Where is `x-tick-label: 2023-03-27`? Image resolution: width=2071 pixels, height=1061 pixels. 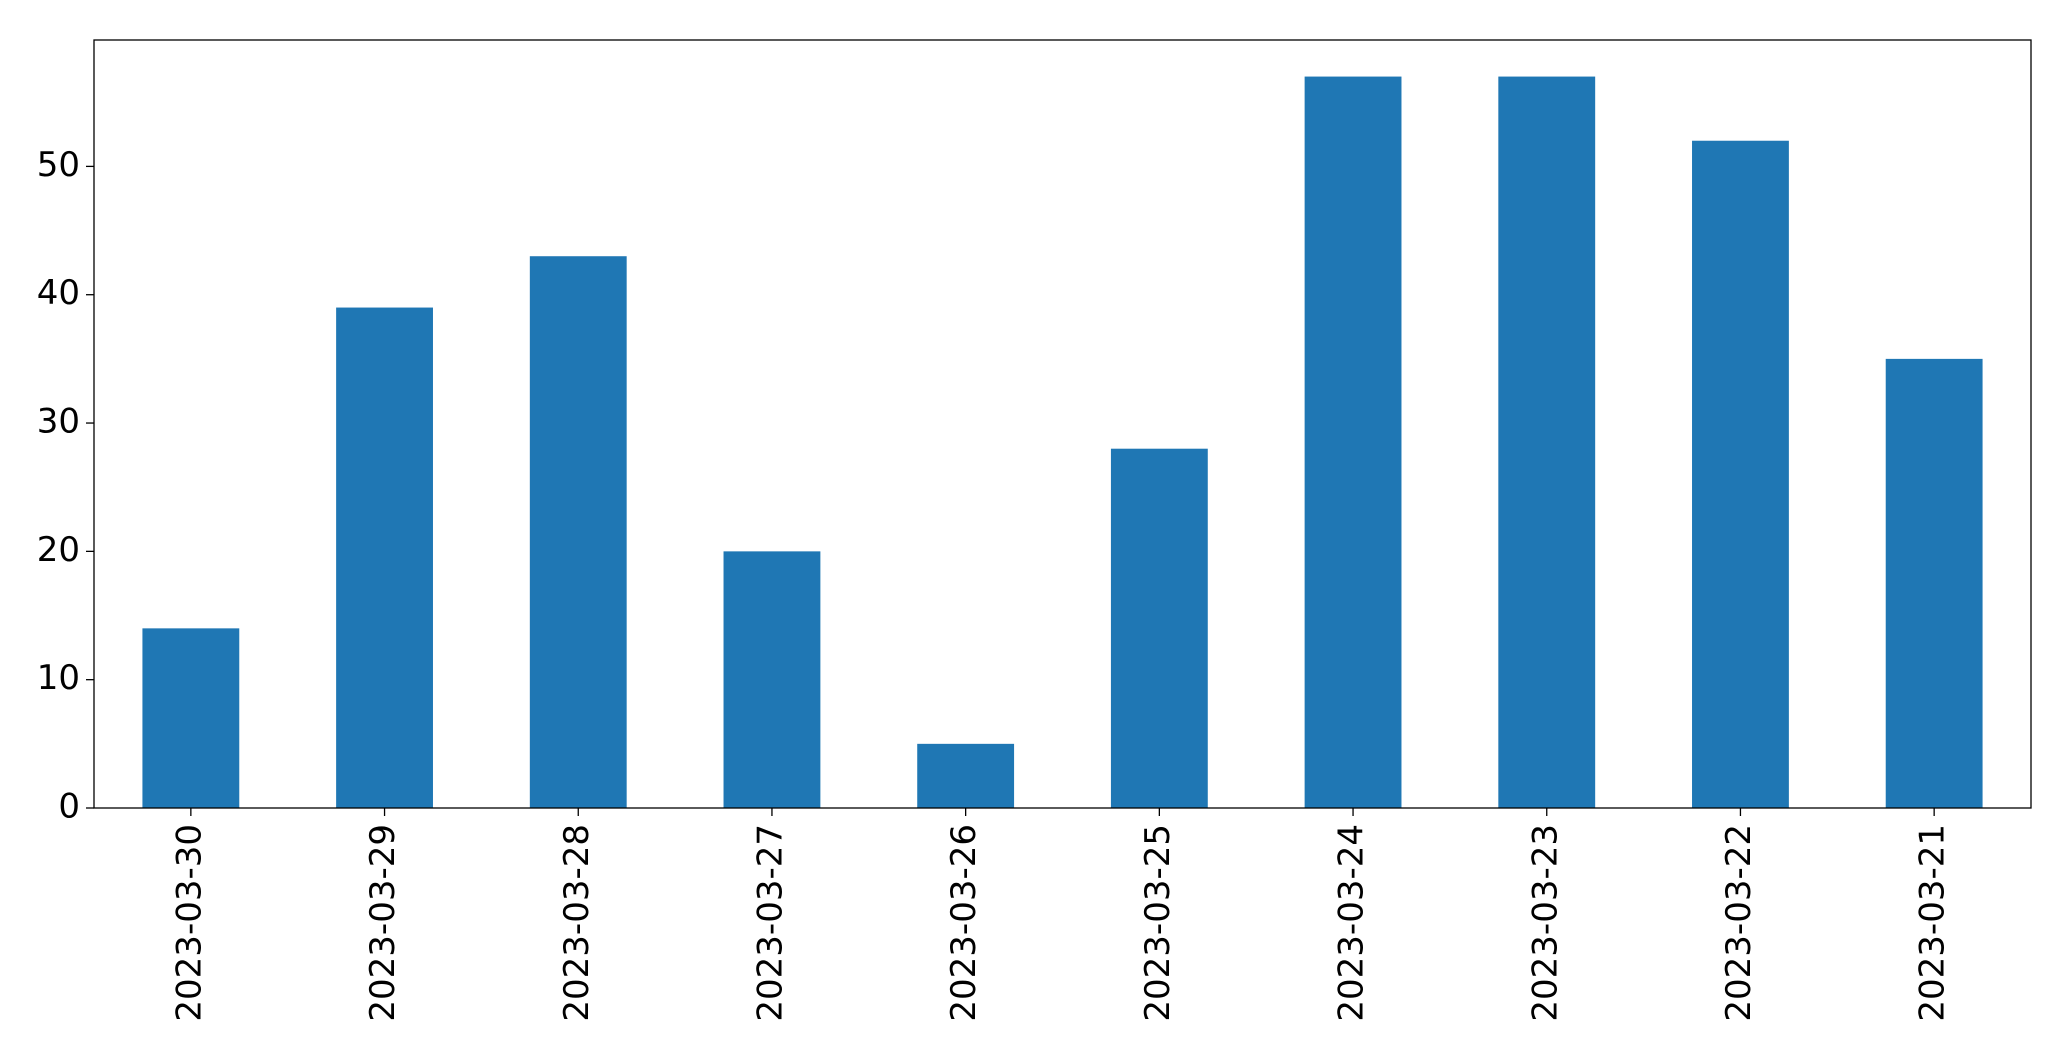 x-tick-label: 2023-03-27 is located at coordinates (770, 923).